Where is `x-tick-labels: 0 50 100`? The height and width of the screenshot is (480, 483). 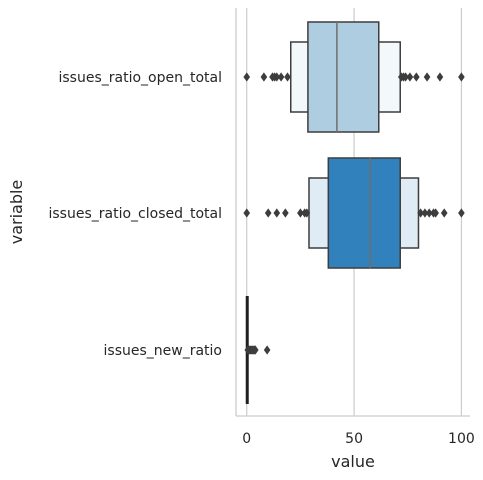 x-tick-labels: 0 50 100 is located at coordinates (358, 439).